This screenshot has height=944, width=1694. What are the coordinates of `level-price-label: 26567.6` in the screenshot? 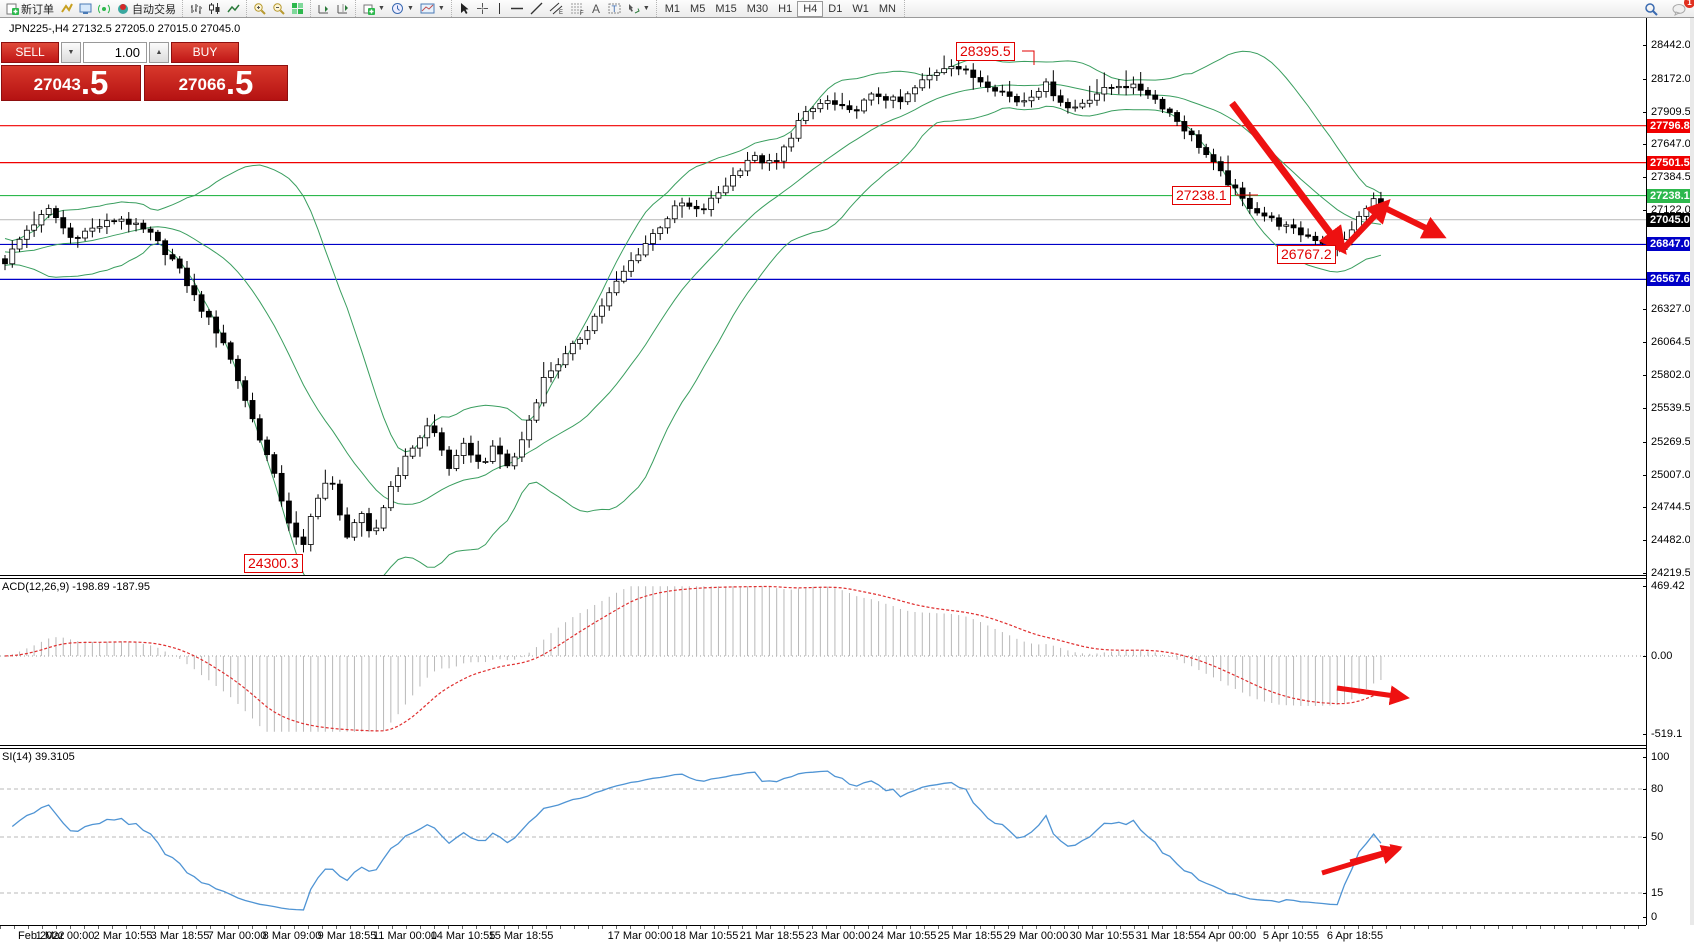 It's located at (1669, 279).